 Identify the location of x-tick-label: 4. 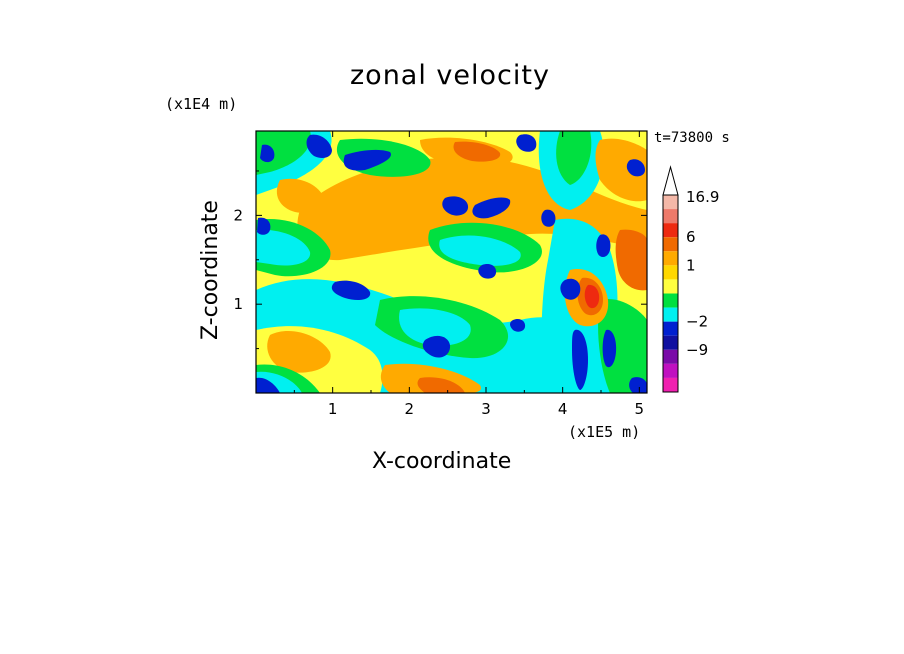
(563, 409).